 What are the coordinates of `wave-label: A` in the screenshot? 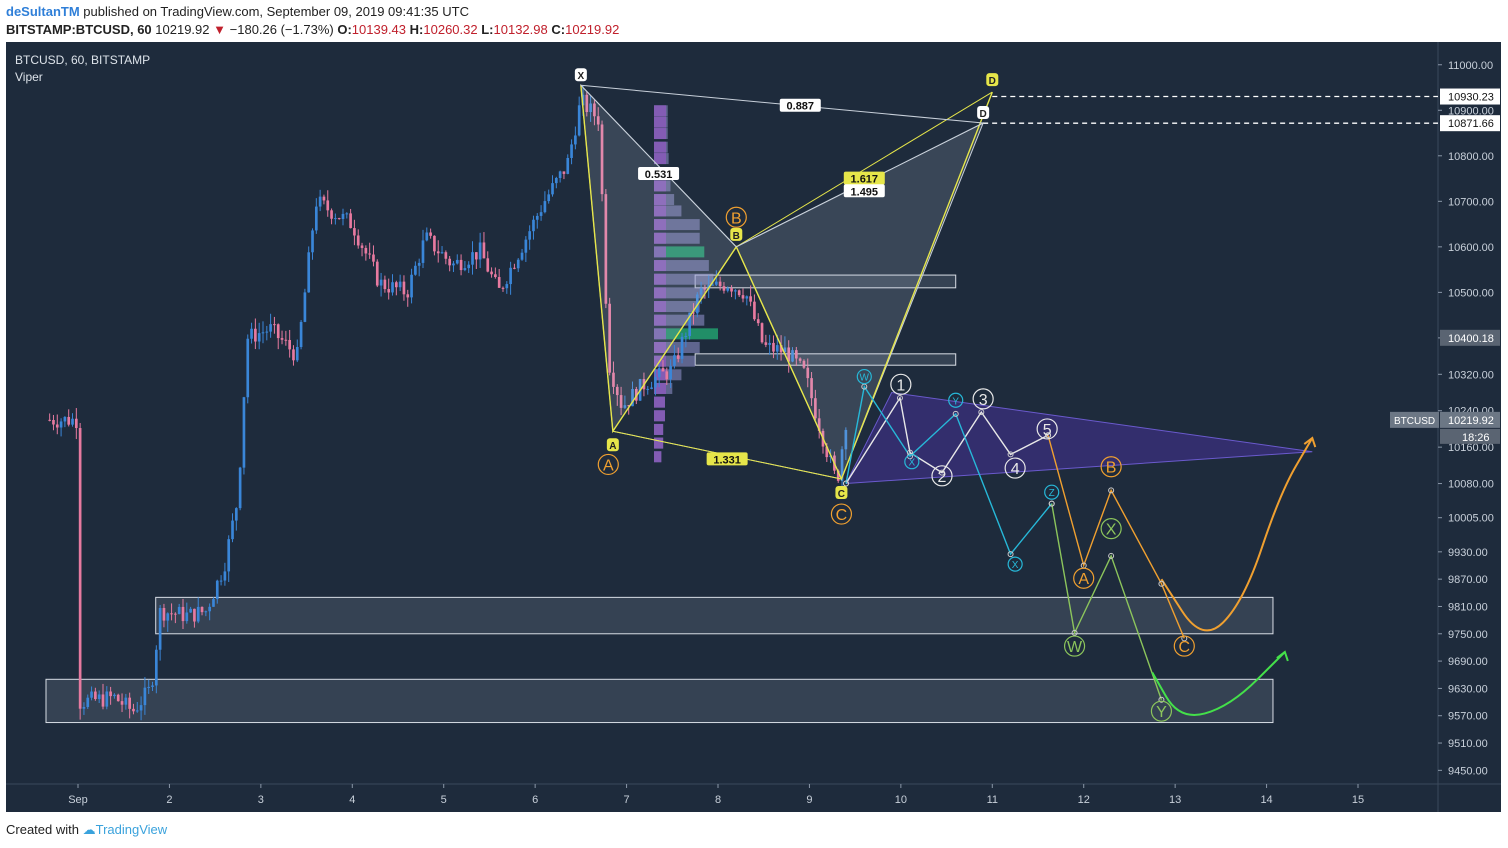 It's located at (1083, 579).